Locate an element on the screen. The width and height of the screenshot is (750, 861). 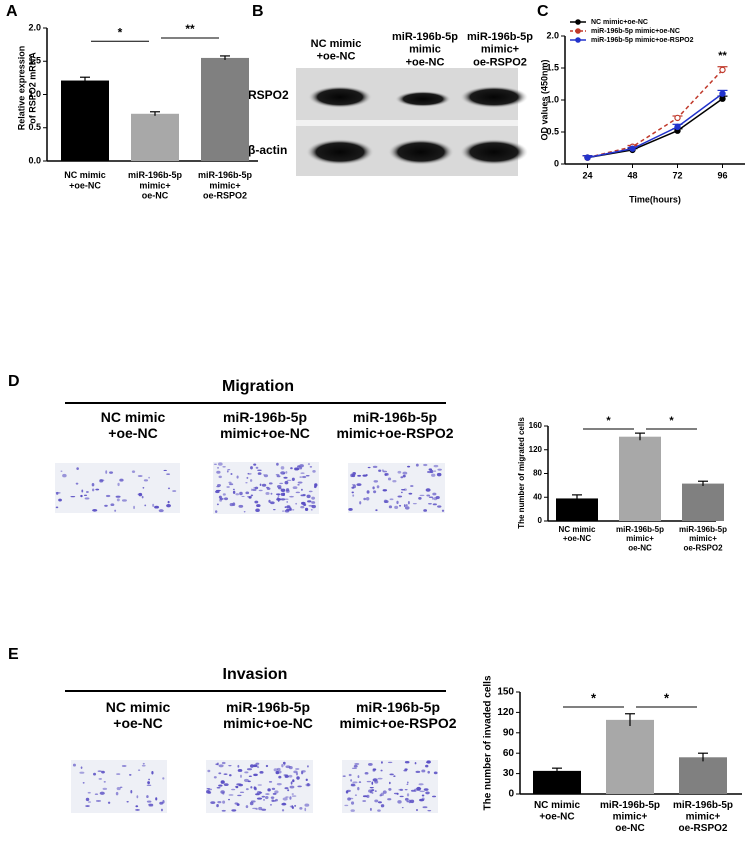
series-point is located at coordinates (722, 93).